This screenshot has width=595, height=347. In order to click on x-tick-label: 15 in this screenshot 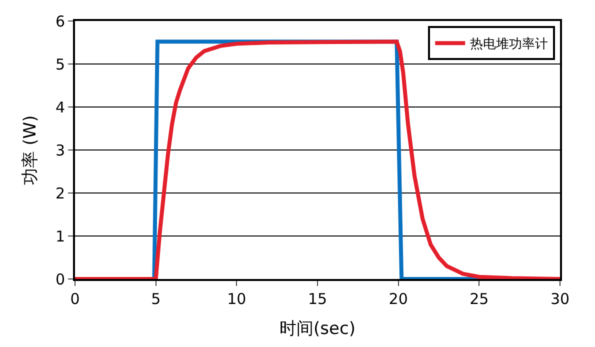, I will do `click(318, 299)`.